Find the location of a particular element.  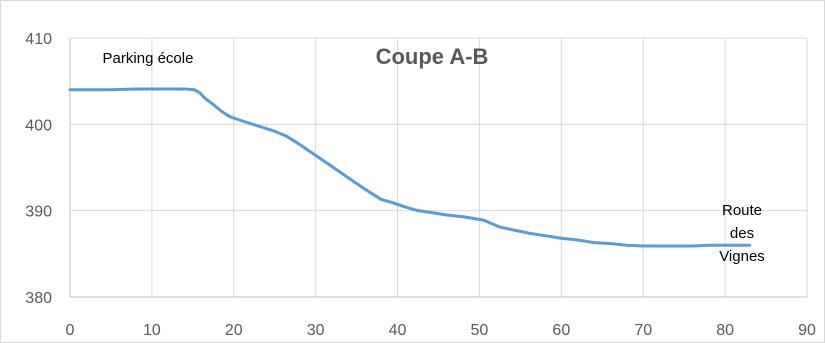

annotation-1-line-0: Route is located at coordinates (742, 210).